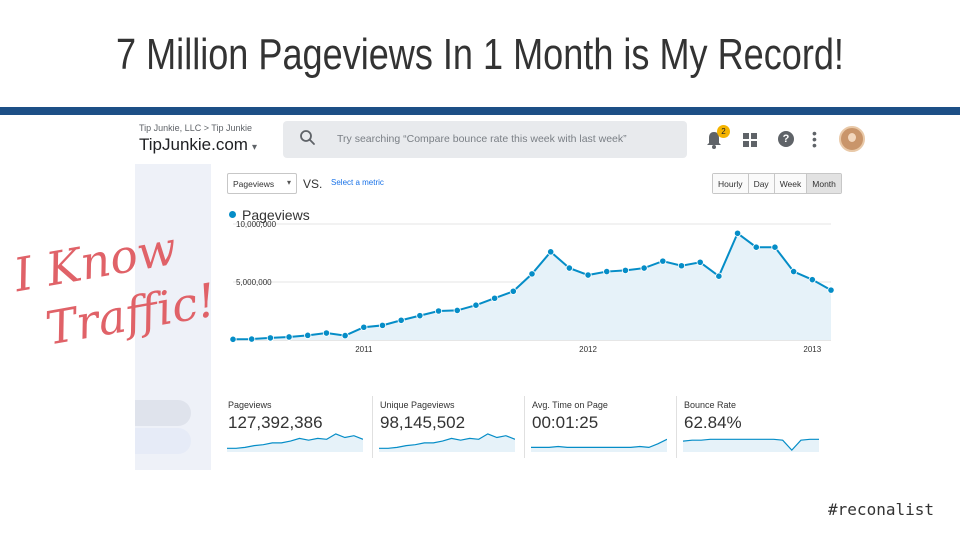 The width and height of the screenshot is (960, 540). Describe the element at coordinates (195, 128) in the screenshot. I see `breadcrumb: Tip Junkie, LLC > Tip Junkie` at that location.